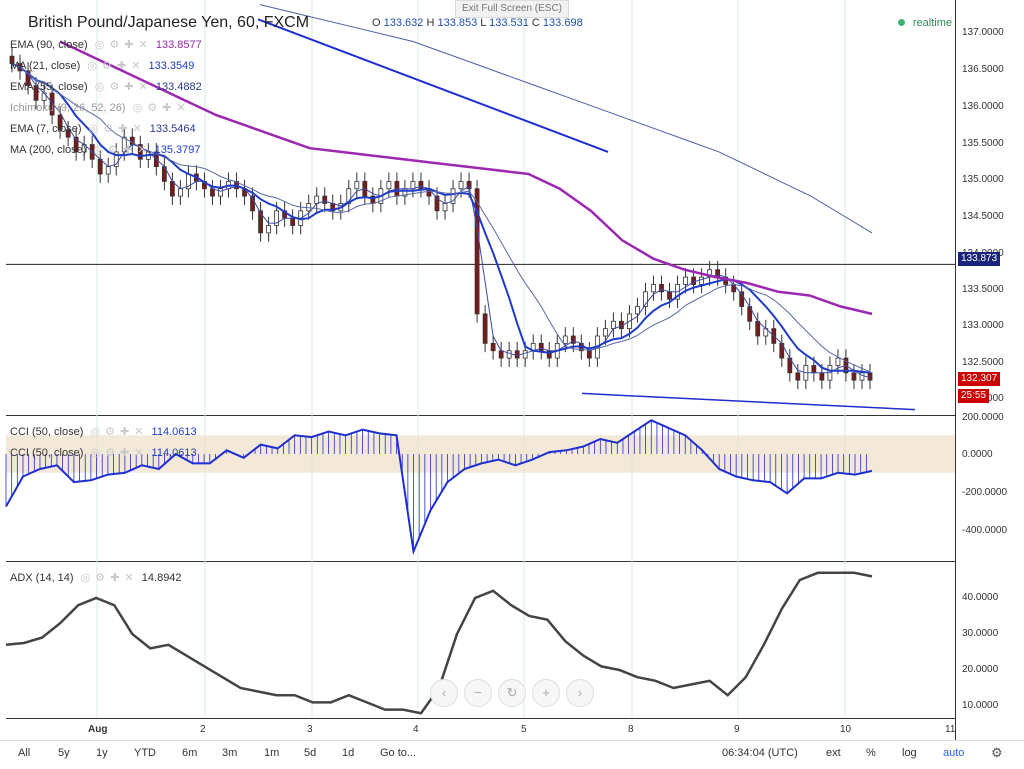  I want to click on indicator-legend-ma200: MA (200, close) ◎ ⚙ ✚ ✕ 135.3797, so click(105, 150).